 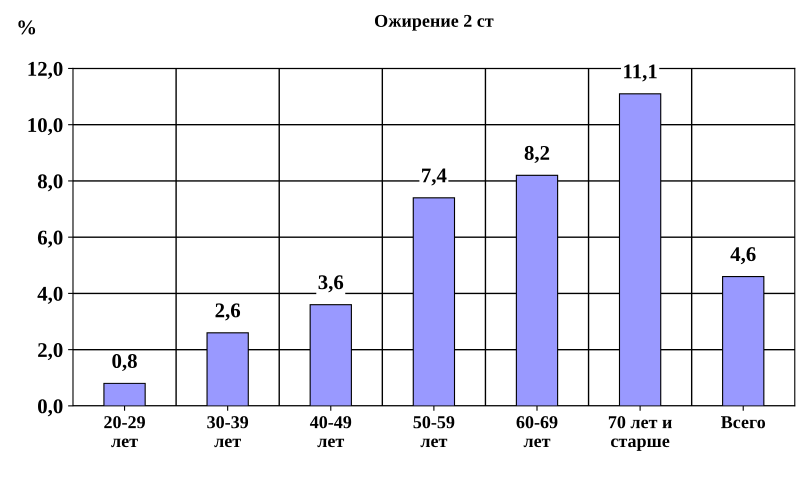 I want to click on x-tick-label: 70 лет и старше, so click(x=640, y=433).